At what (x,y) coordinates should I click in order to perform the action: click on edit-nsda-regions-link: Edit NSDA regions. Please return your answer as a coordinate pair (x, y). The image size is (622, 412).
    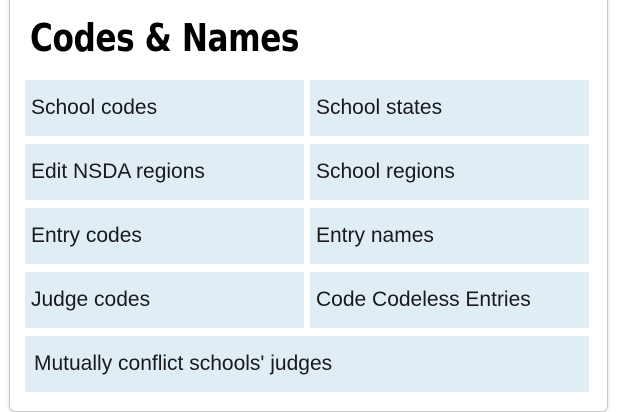
    Looking at the image, I should click on (164, 172).